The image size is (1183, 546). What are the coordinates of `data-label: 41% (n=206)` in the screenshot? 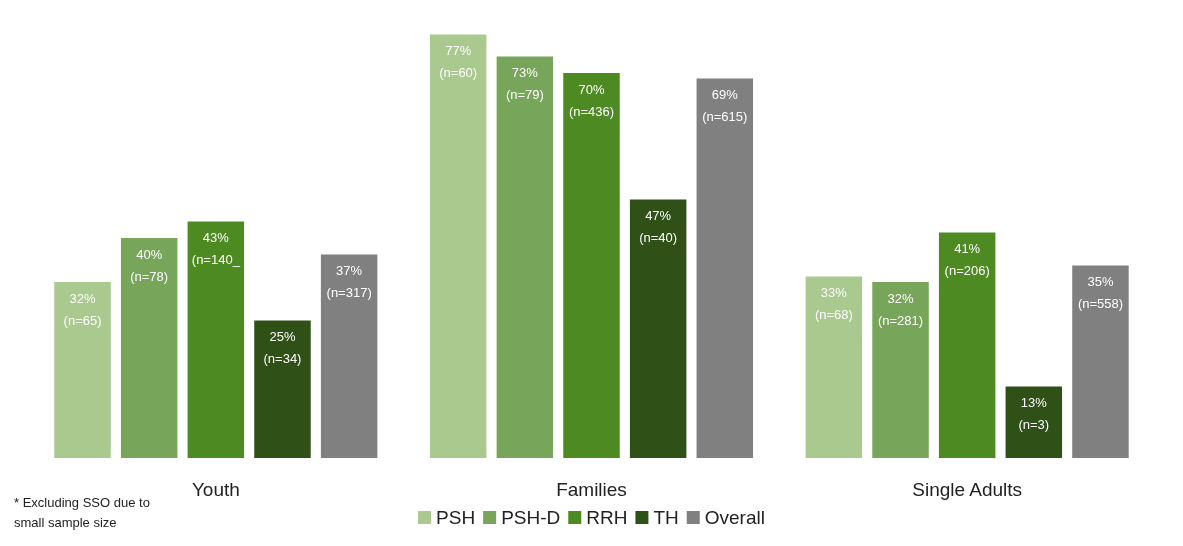 It's located at (967, 259).